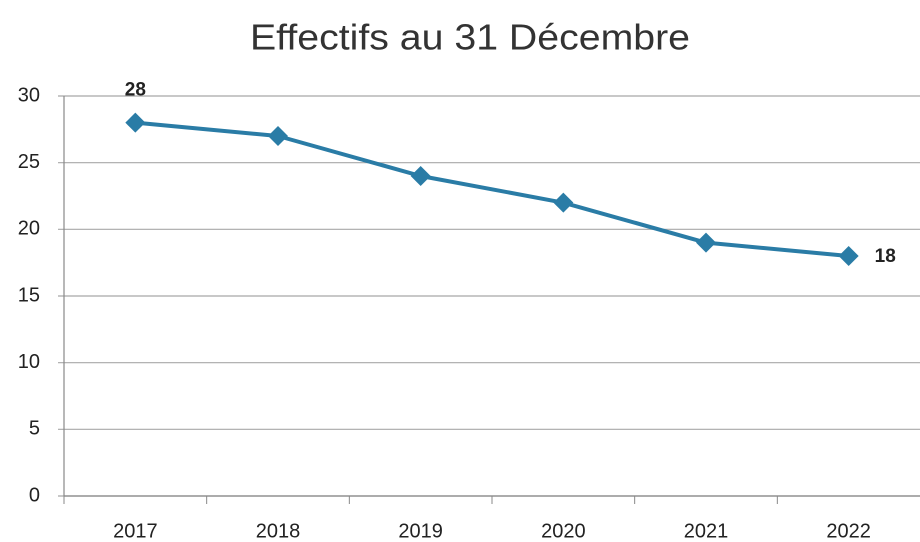 The height and width of the screenshot is (542, 920). What do you see at coordinates (29, 162) in the screenshot?
I see `y-tick-label: 25` at bounding box center [29, 162].